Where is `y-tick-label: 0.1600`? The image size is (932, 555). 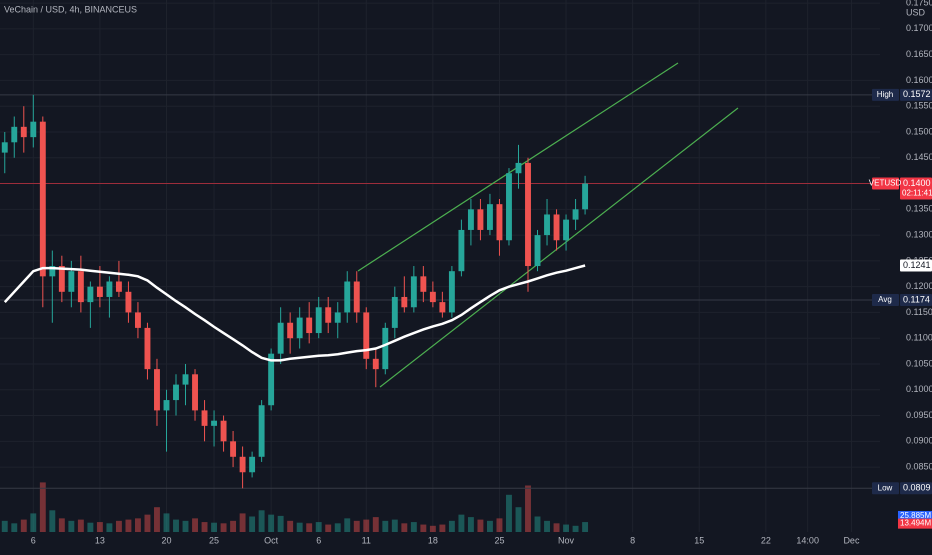
y-tick-label: 0.1600 is located at coordinates (919, 80).